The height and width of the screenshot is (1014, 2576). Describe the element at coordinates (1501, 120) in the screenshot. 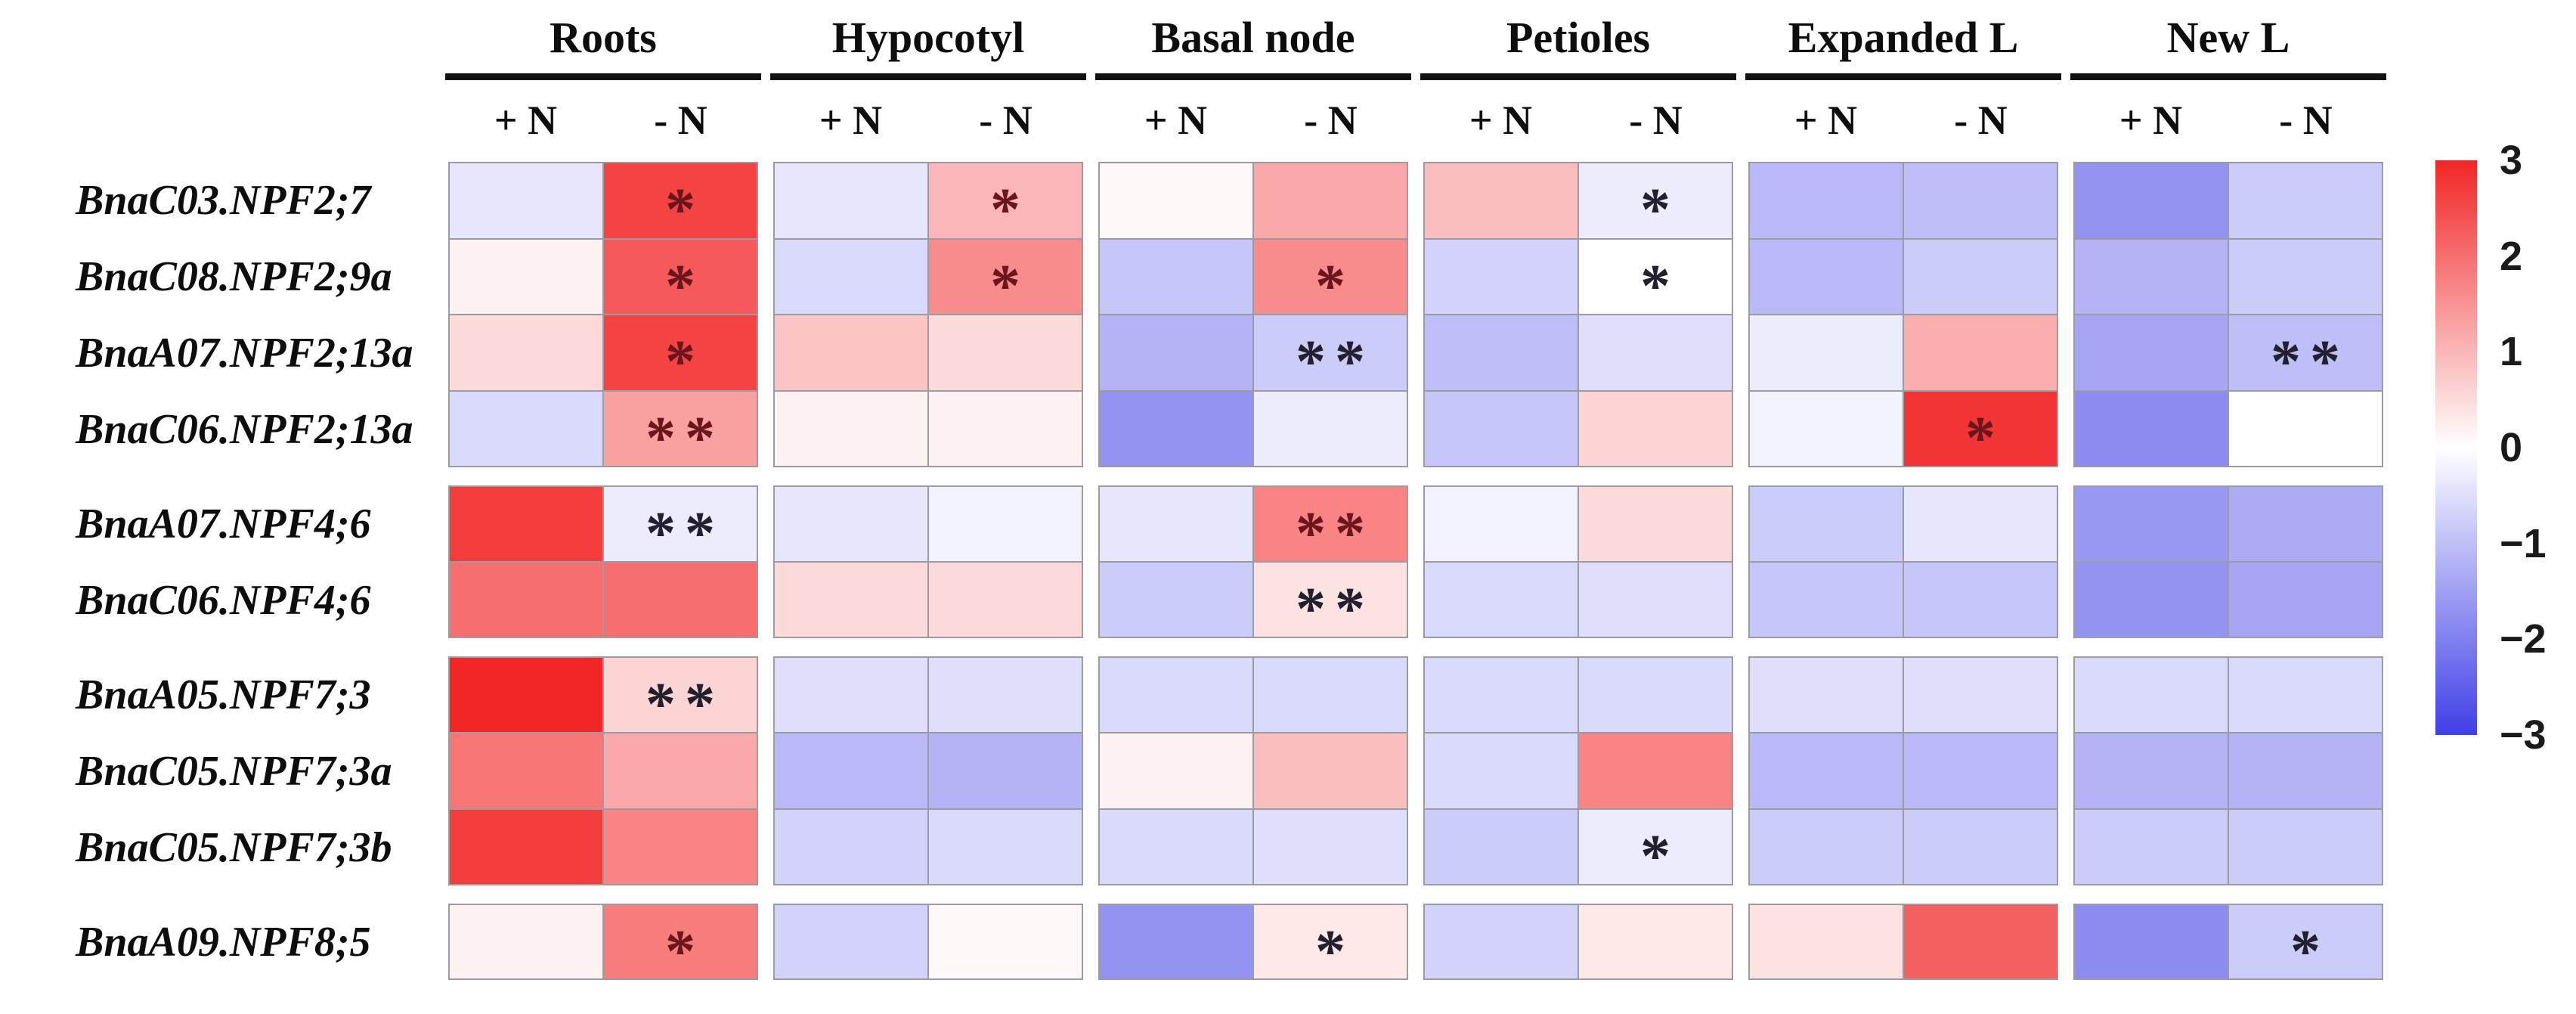

I see `condition-label: + N` at that location.